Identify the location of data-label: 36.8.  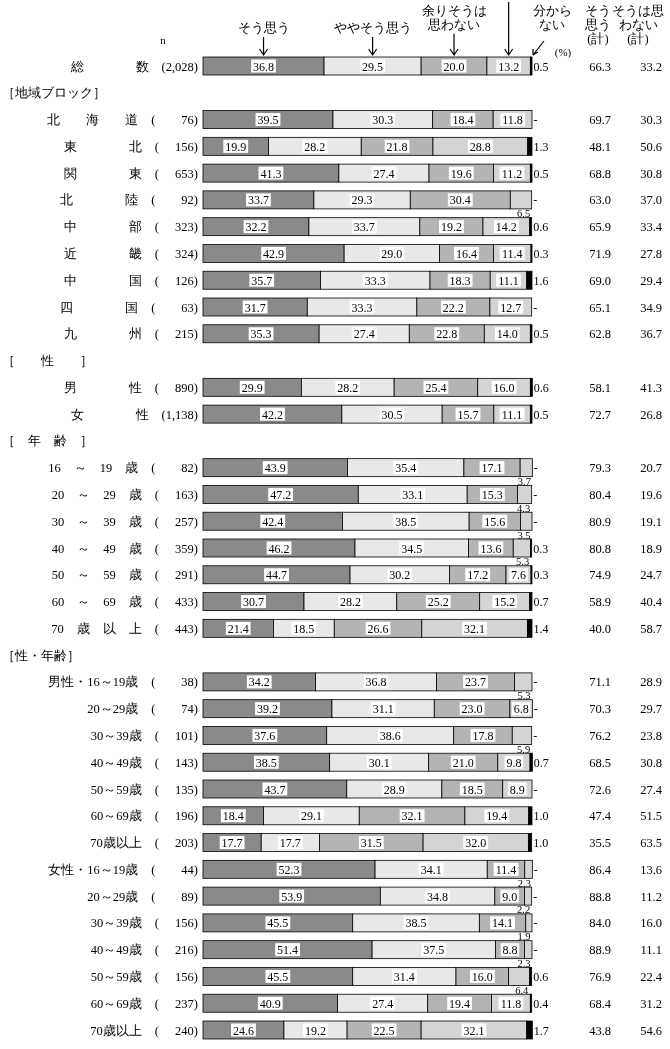
(264, 66).